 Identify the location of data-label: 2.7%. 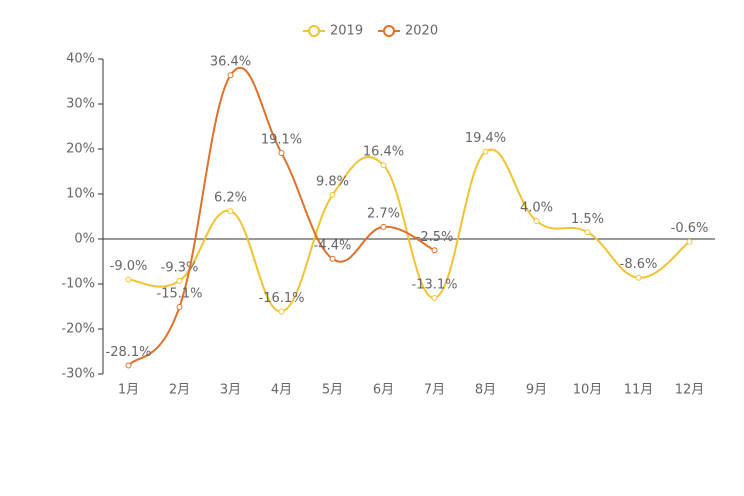
(383, 213).